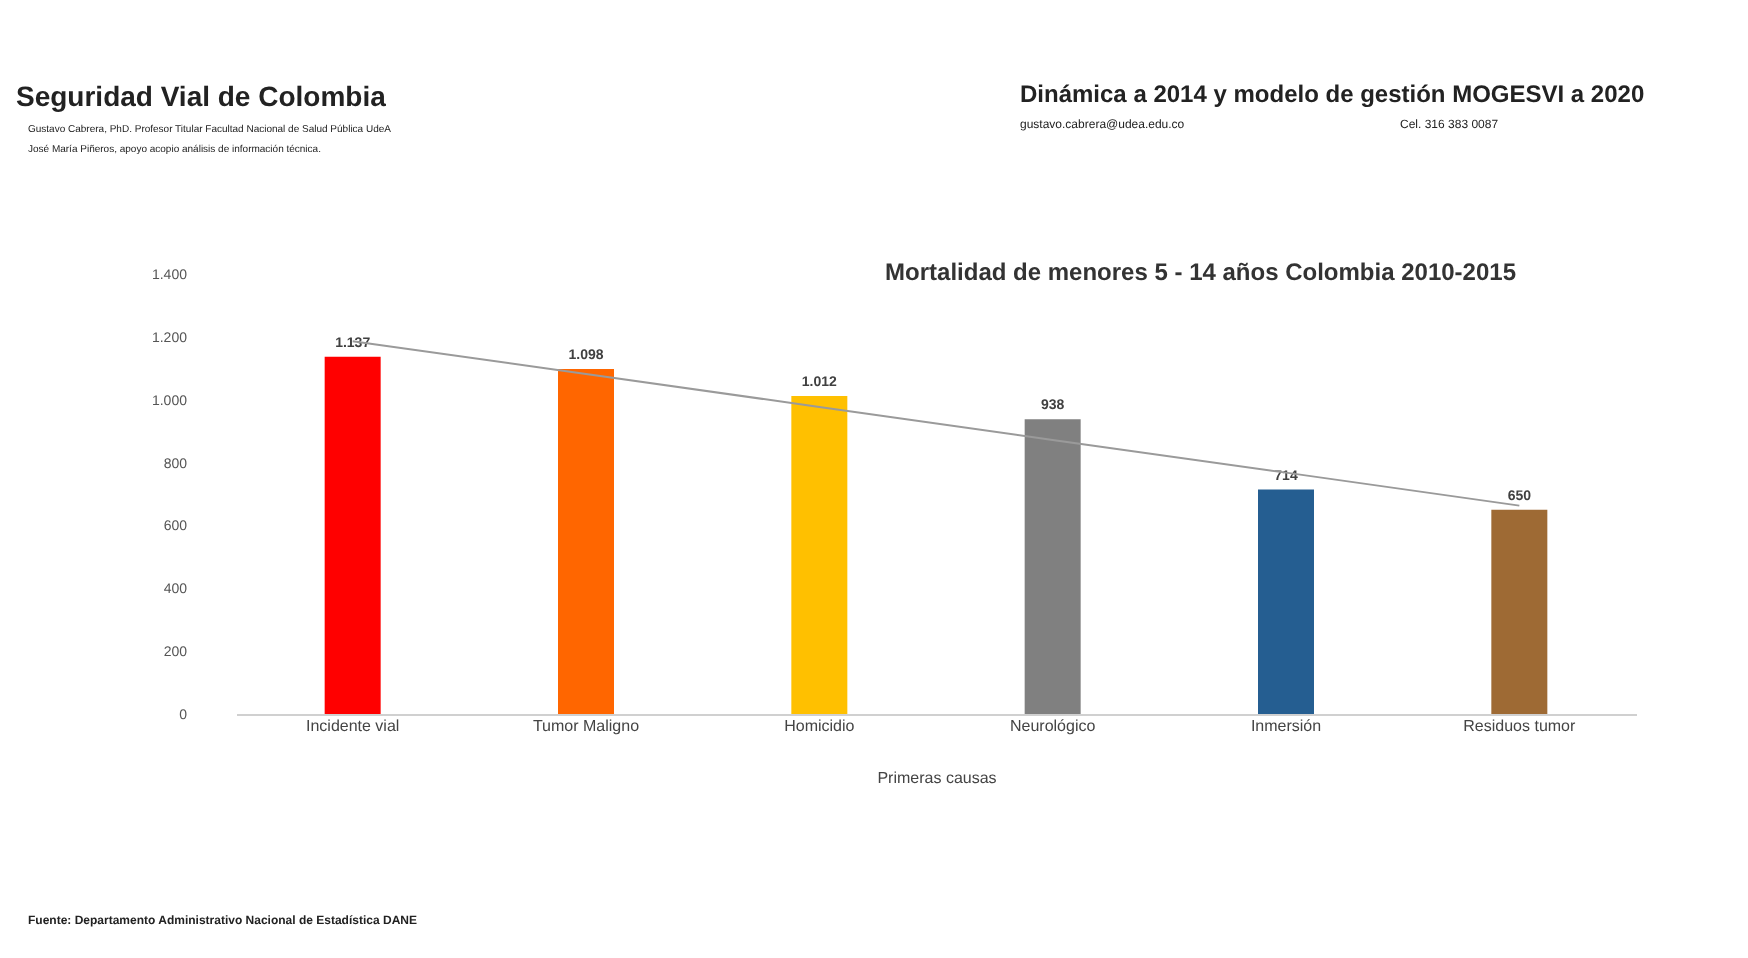  What do you see at coordinates (586, 726) in the screenshot?
I see `x-tick-label: Tumor Maligno` at bounding box center [586, 726].